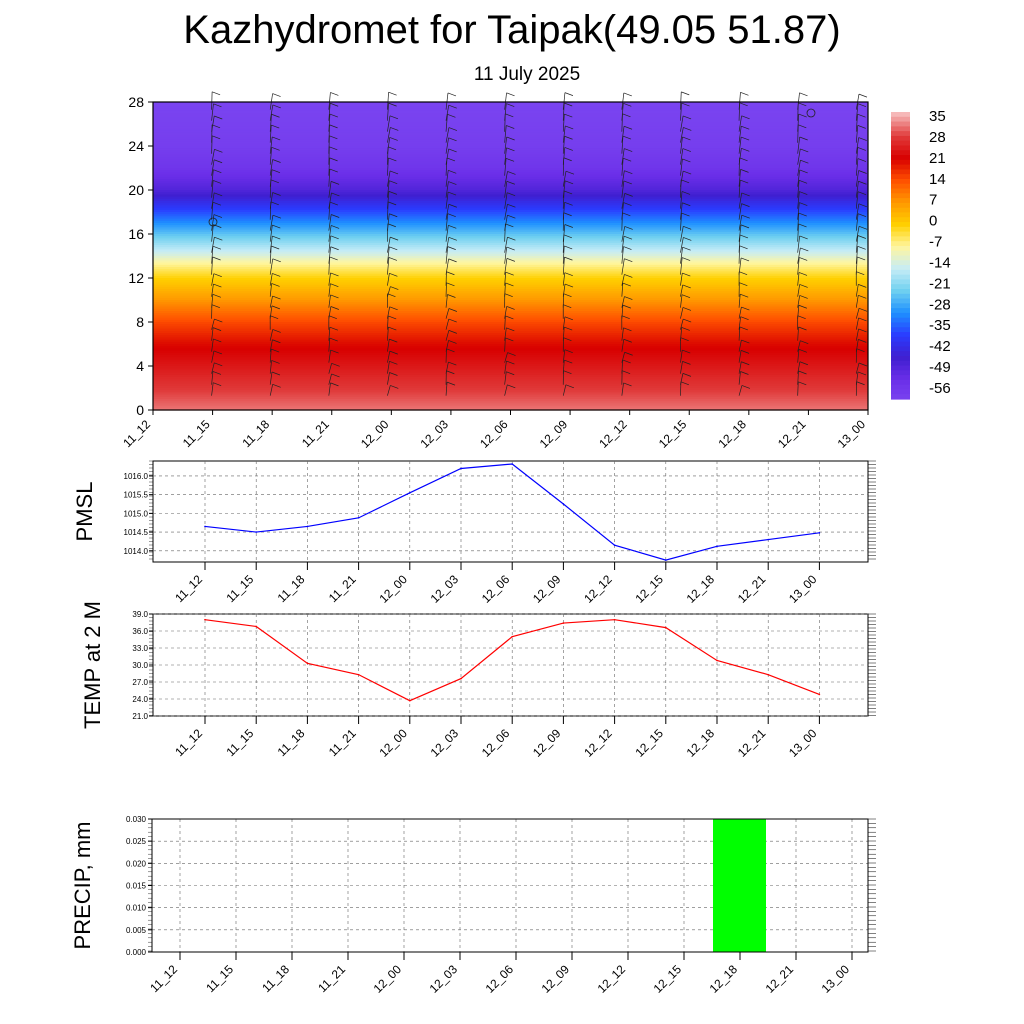 This screenshot has width=1024, height=1024. What do you see at coordinates (205, 619) in the screenshot?
I see `temp-point` at bounding box center [205, 619].